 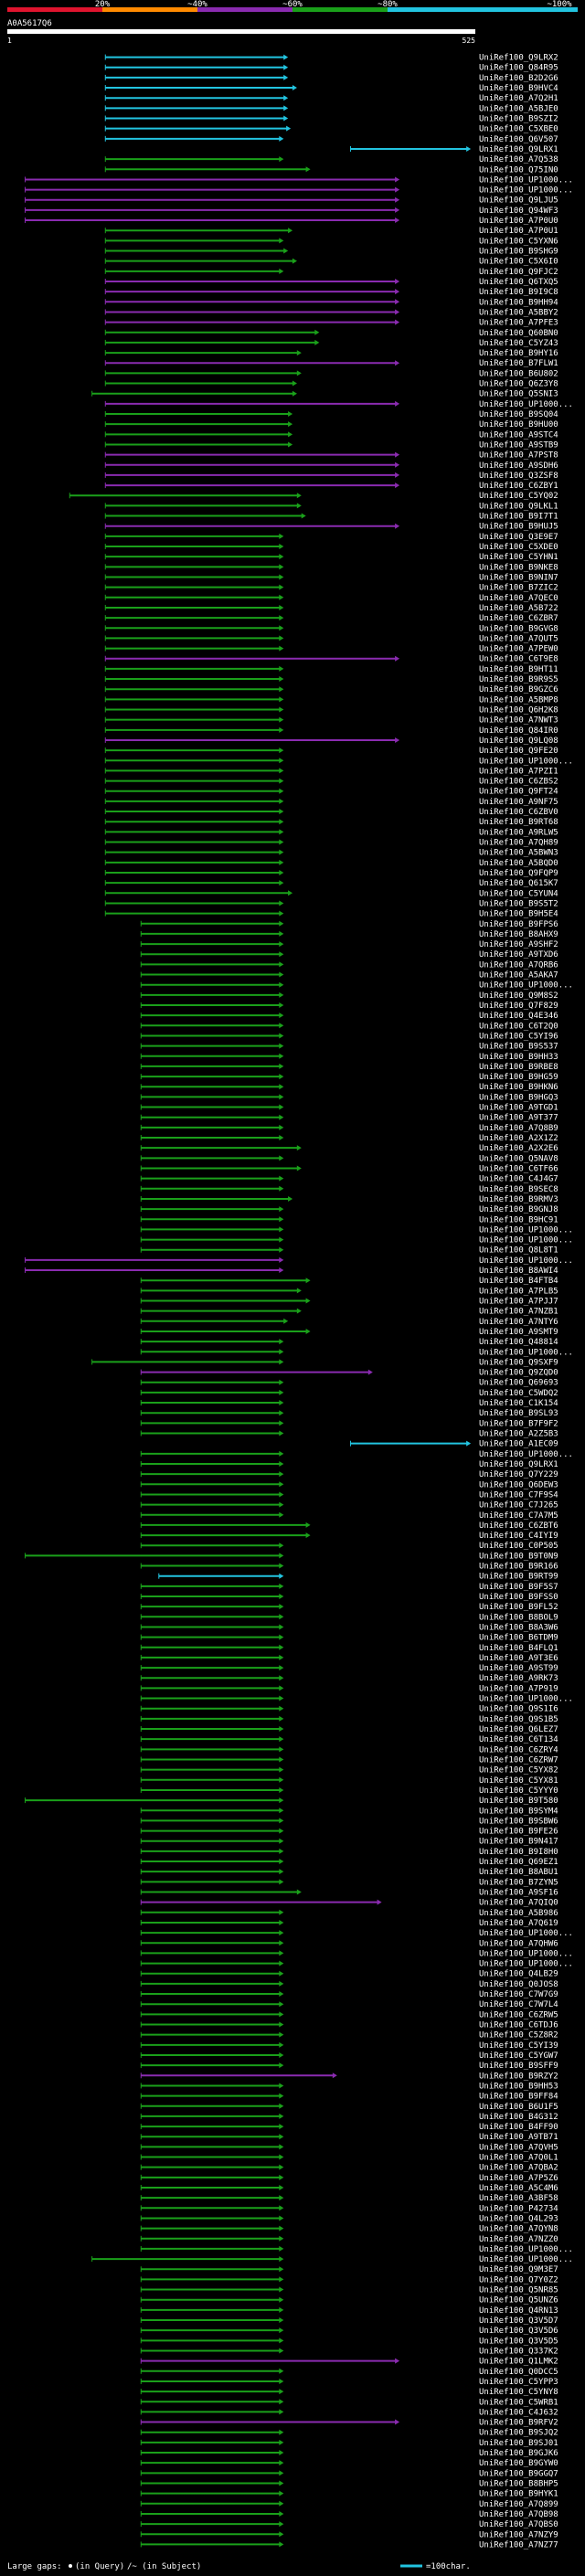 I want to click on hit-label: UniRef100_Q9LKL1, so click(x=518, y=506).